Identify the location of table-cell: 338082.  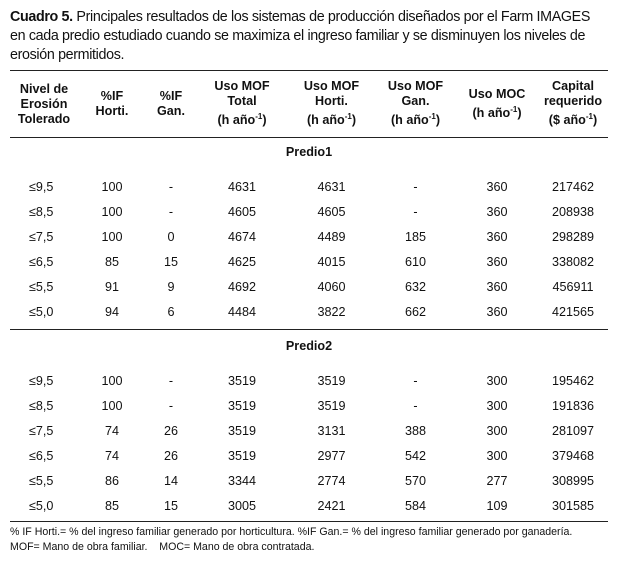
(573, 261).